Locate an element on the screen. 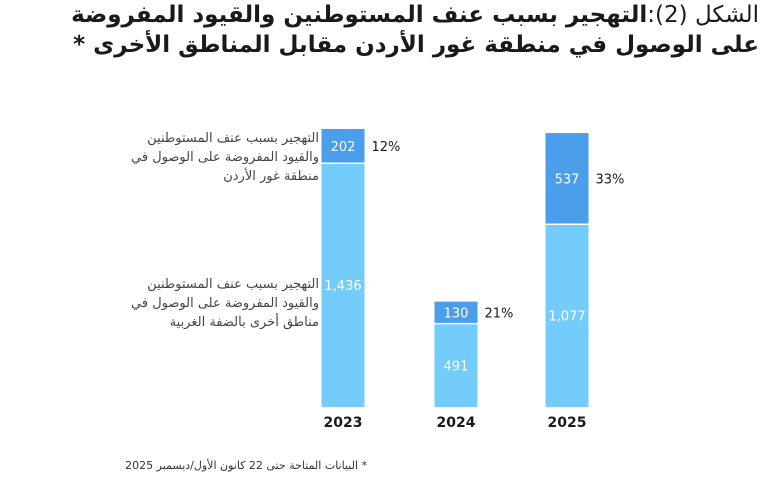 The height and width of the screenshot is (492, 767). value-label-other-areas-2023: 1,436 is located at coordinates (342, 286).